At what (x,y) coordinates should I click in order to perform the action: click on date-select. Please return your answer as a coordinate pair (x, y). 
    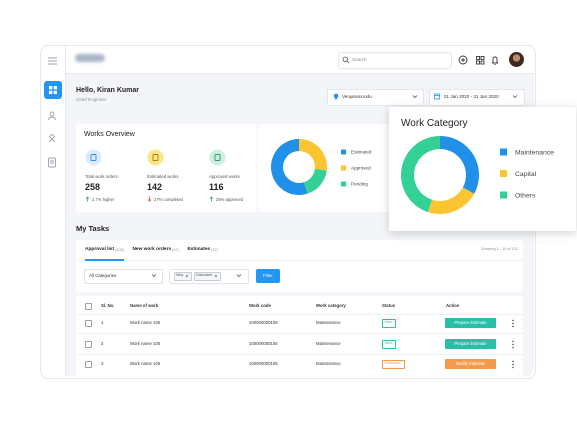
    Looking at the image, I should click on (477, 97).